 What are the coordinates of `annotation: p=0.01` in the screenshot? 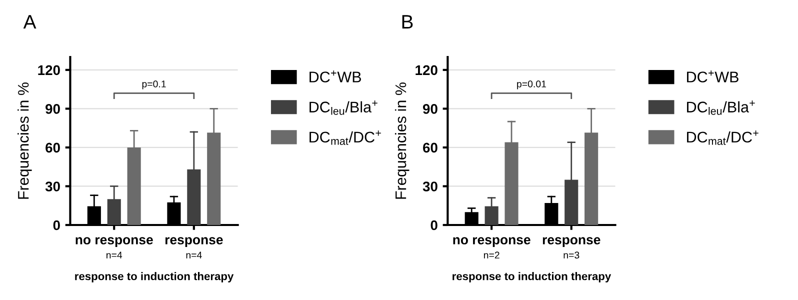 It's located at (531, 85).